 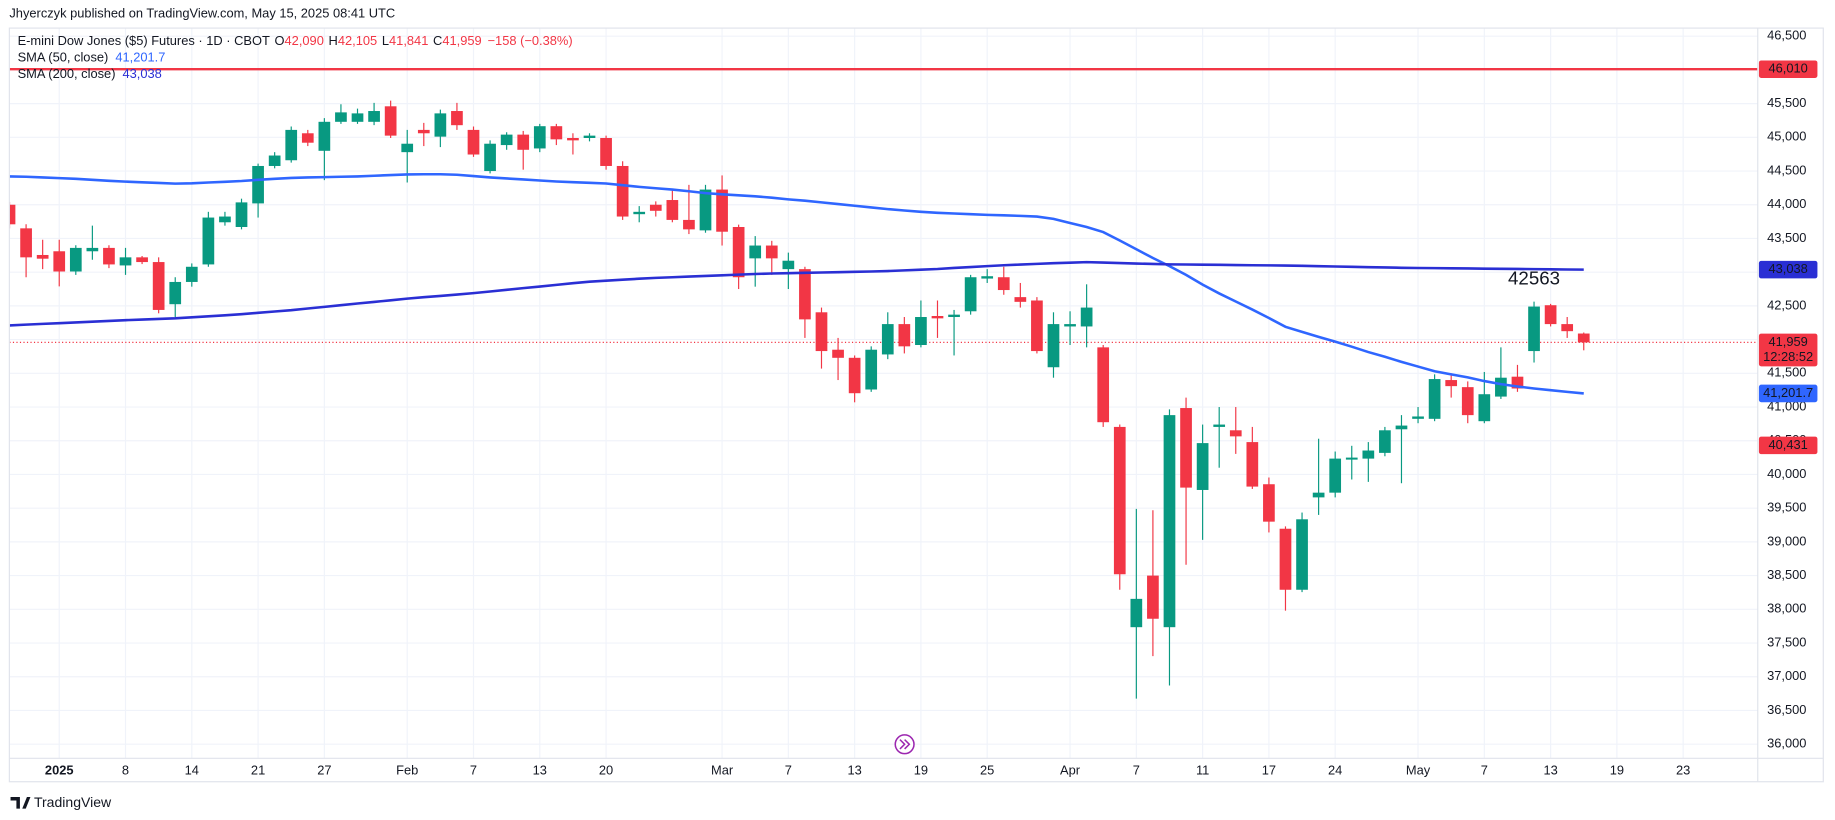 I want to click on ohlc-value: 42,105, so click(x=357, y=41).